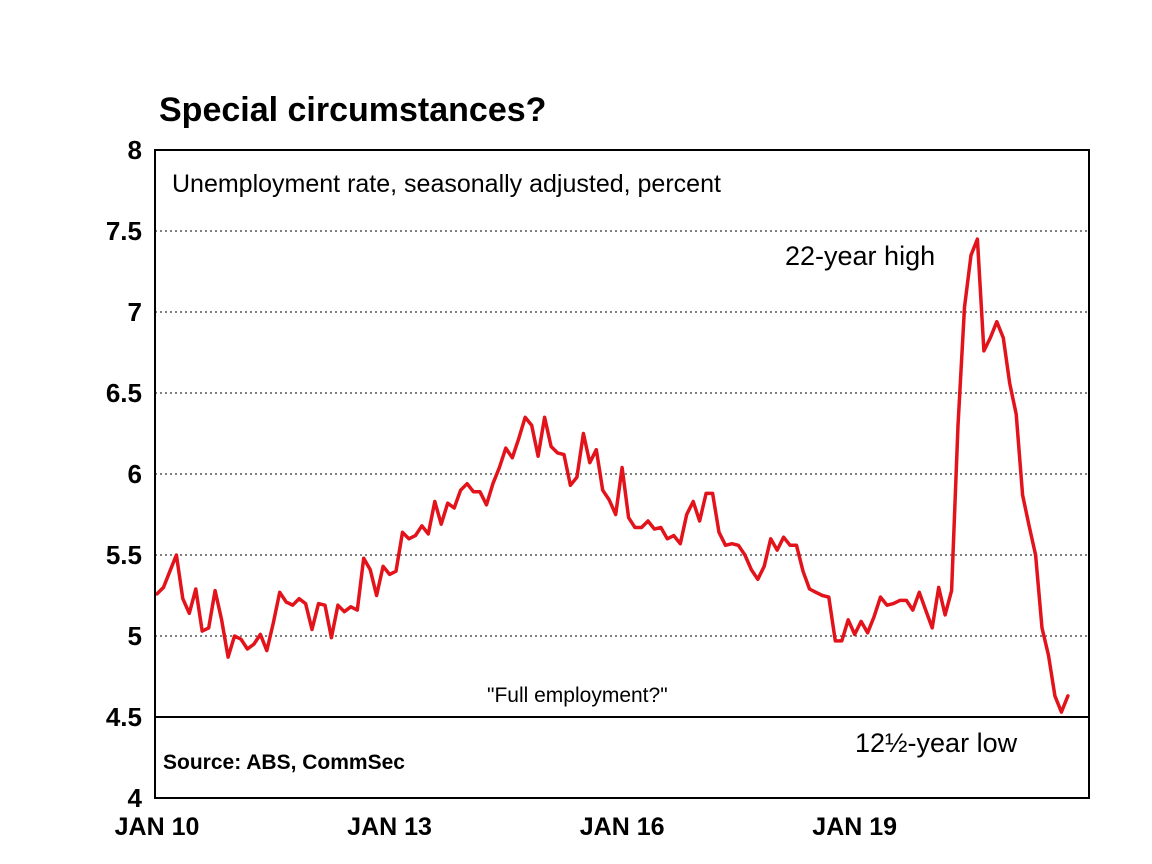 Image resolution: width=1152 pixels, height=864 pixels. What do you see at coordinates (124, 555) in the screenshot?
I see `y-tick-label: 5.5` at bounding box center [124, 555].